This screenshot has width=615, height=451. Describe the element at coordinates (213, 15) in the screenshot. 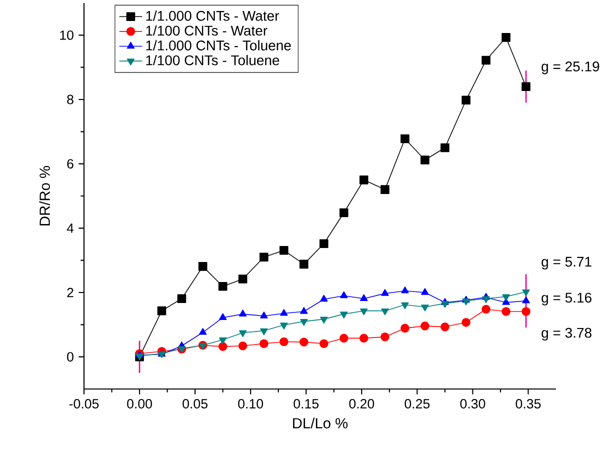

I see `legend-label: 1/1.000 CNTs - Water` at that location.